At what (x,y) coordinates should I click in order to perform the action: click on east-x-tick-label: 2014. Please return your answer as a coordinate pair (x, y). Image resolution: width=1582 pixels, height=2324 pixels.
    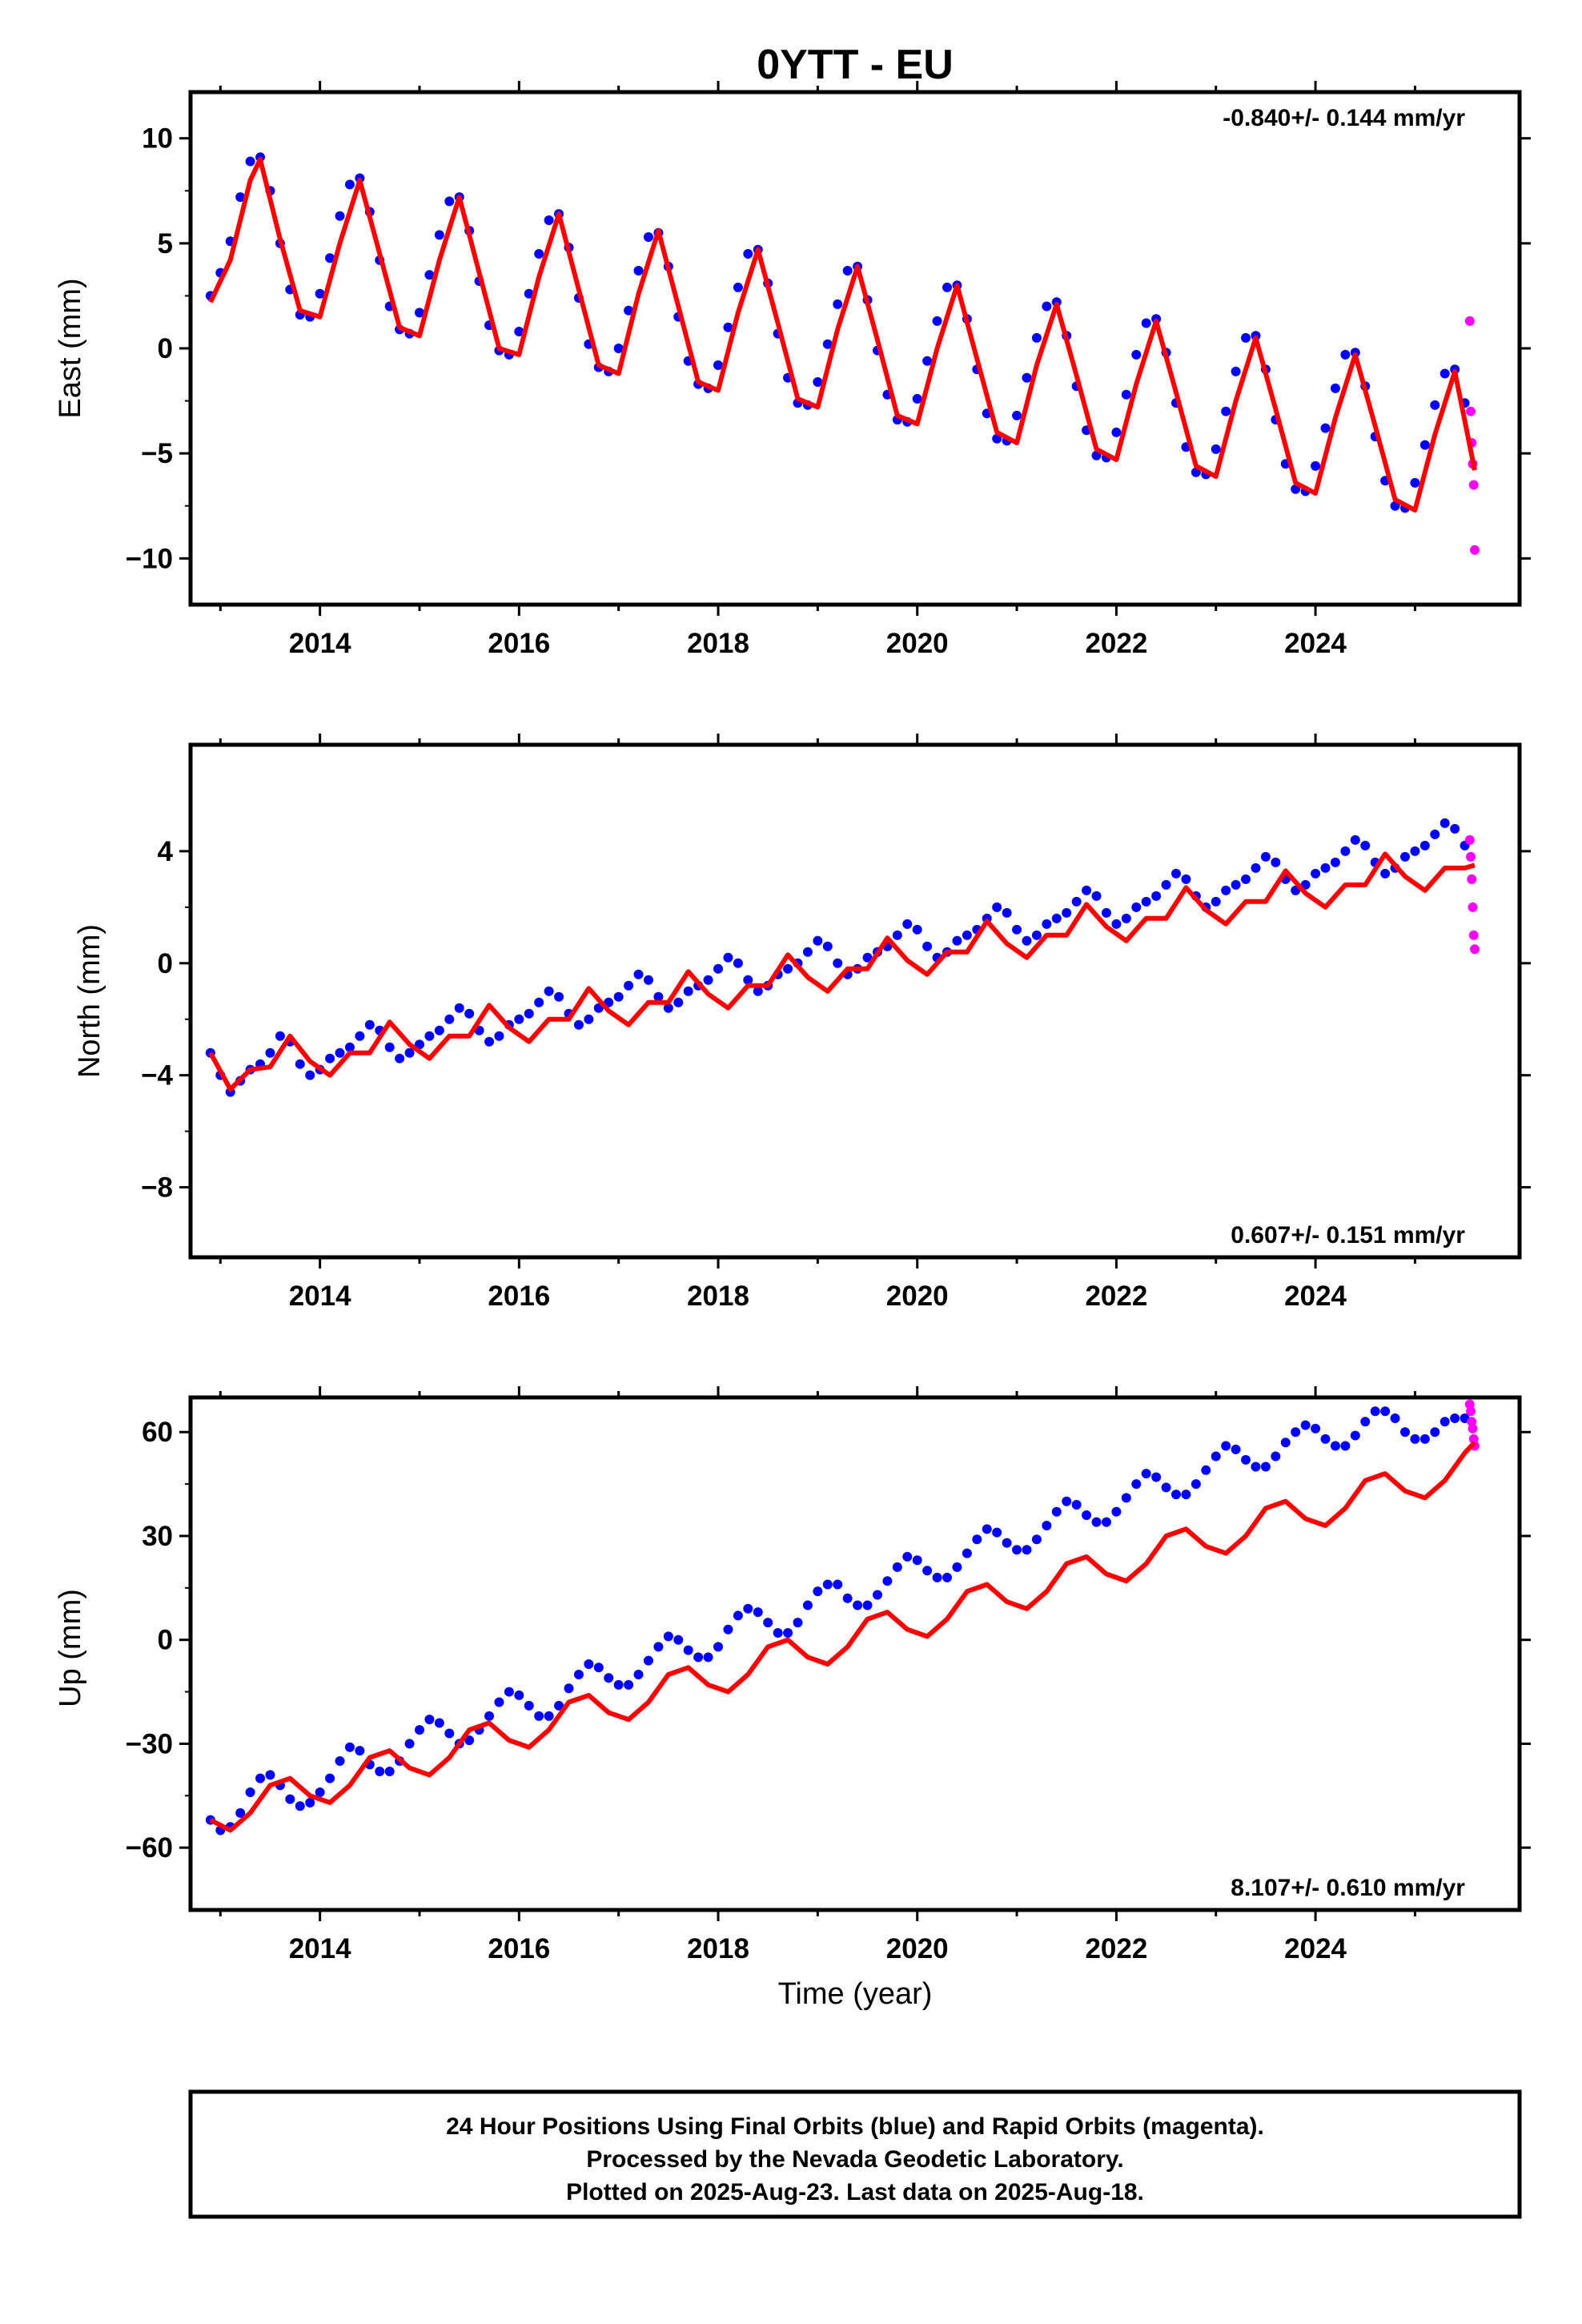
    Looking at the image, I should click on (320, 644).